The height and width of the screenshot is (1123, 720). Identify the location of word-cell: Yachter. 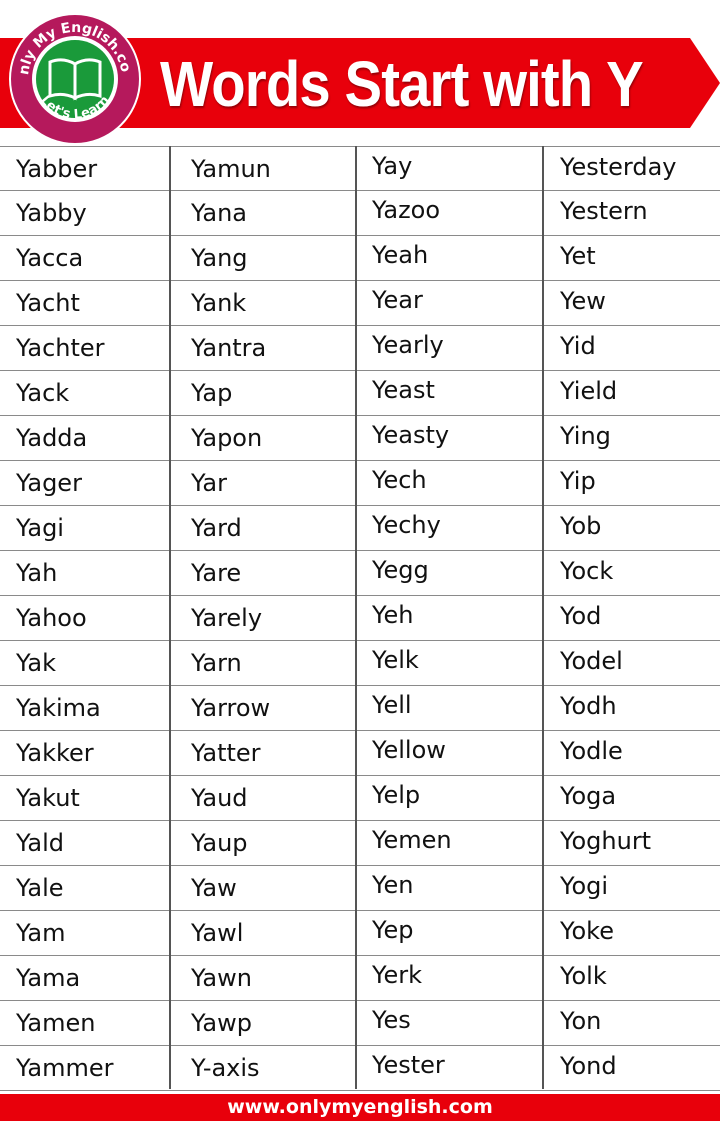
(60, 348).